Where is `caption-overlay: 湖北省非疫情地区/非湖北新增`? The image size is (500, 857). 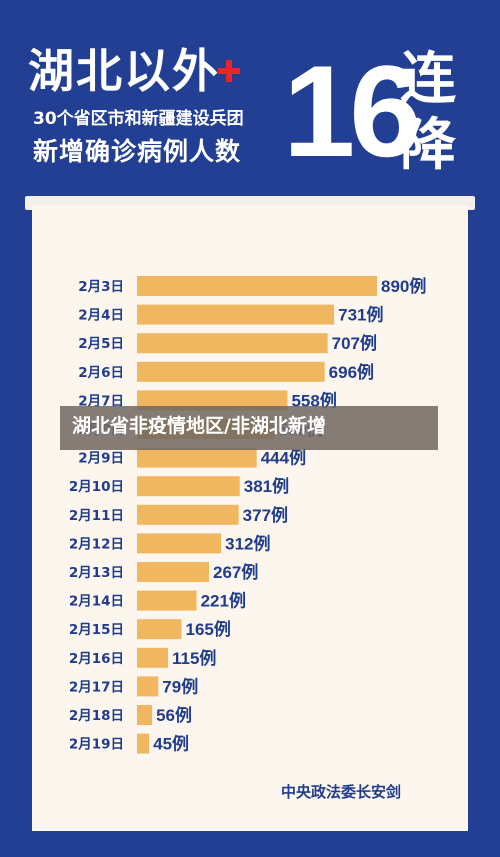
caption-overlay: 湖北省非疫情地区/非湖北新增 is located at coordinates (249, 428).